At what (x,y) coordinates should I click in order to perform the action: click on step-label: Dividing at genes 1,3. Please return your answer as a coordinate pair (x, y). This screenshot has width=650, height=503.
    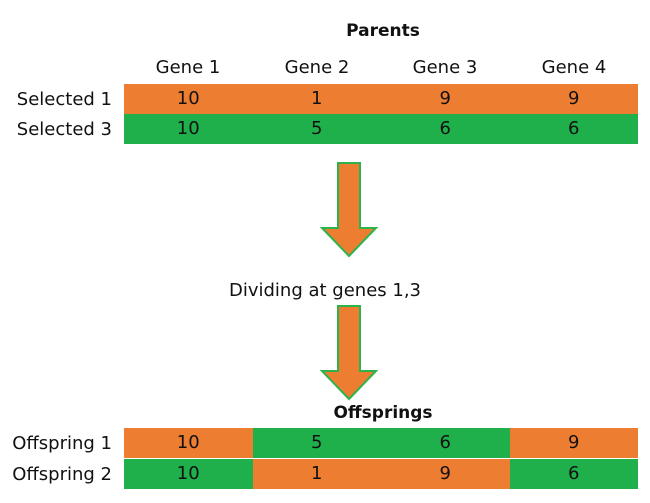
    Looking at the image, I should click on (324, 290).